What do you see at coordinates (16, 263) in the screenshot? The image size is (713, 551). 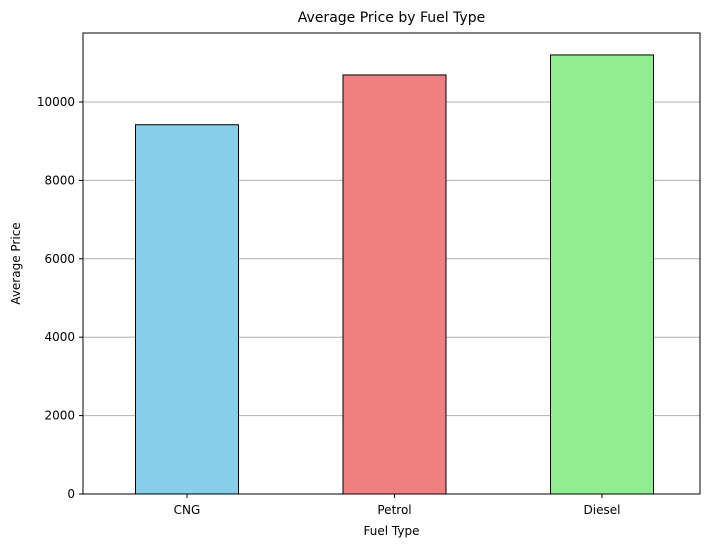 I see `y-axis-label: Average Price` at bounding box center [16, 263].